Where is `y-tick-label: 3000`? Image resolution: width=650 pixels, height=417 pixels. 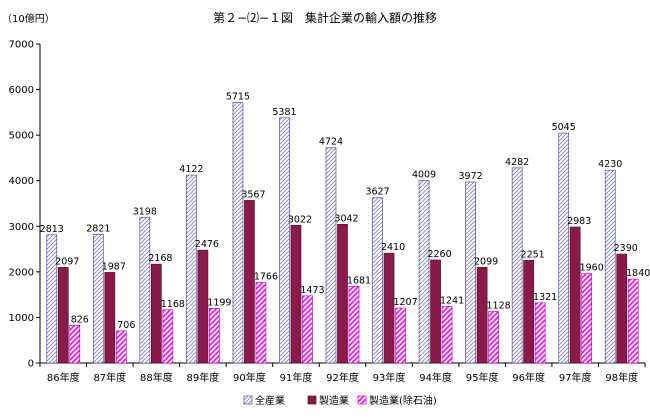 y-tick-label: 3000 is located at coordinates (21, 227).